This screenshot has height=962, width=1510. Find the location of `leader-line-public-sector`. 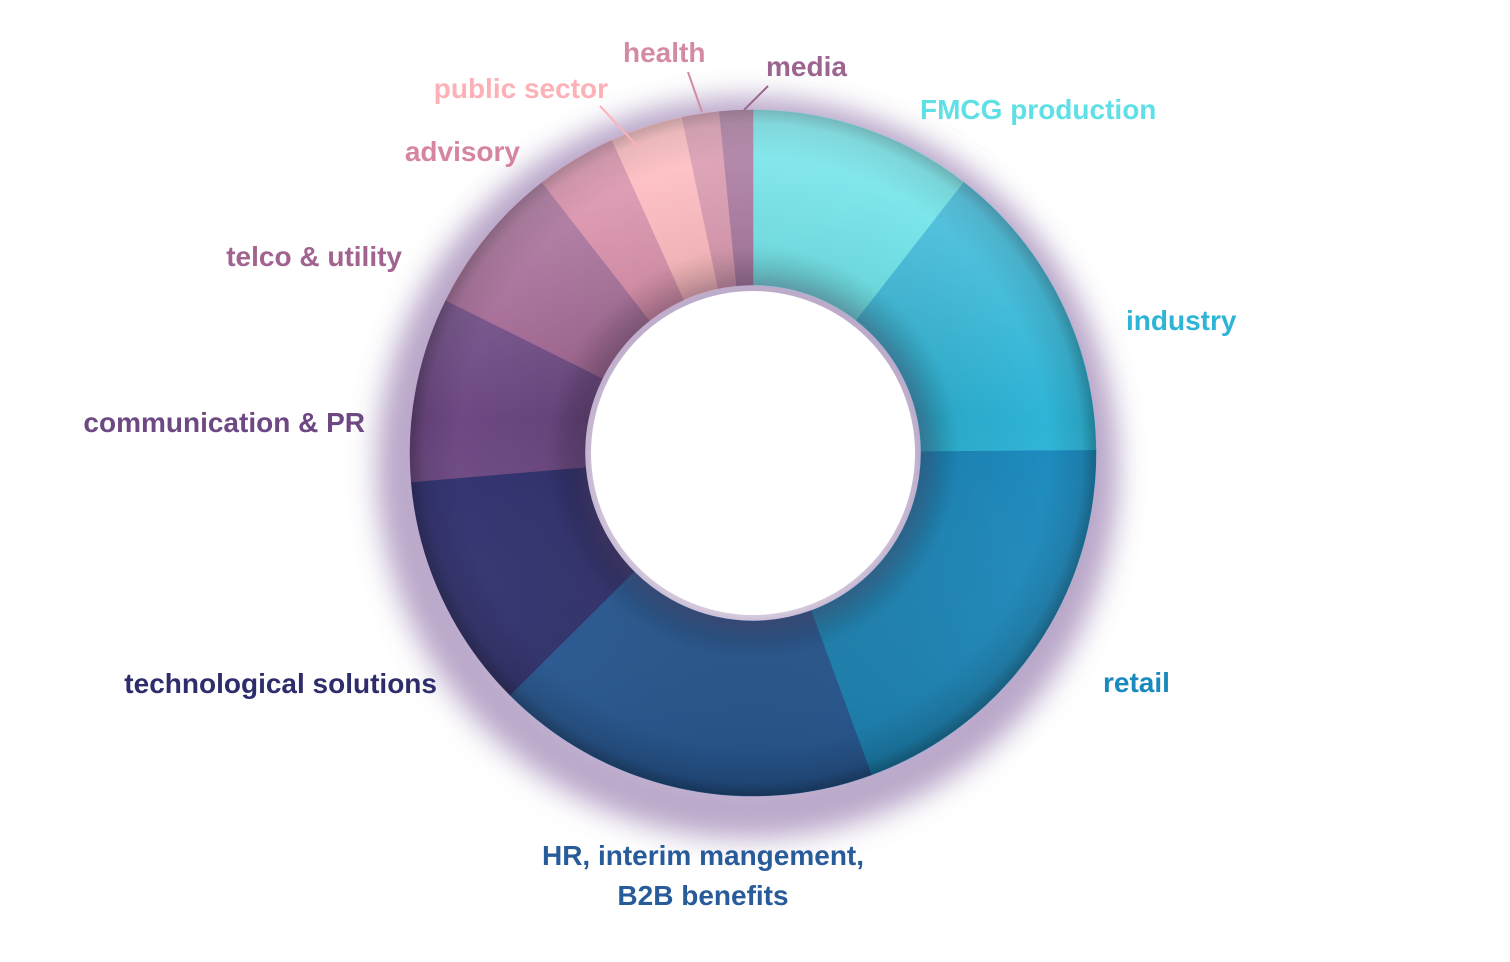

leader-line-public-sector is located at coordinates (620, 128).